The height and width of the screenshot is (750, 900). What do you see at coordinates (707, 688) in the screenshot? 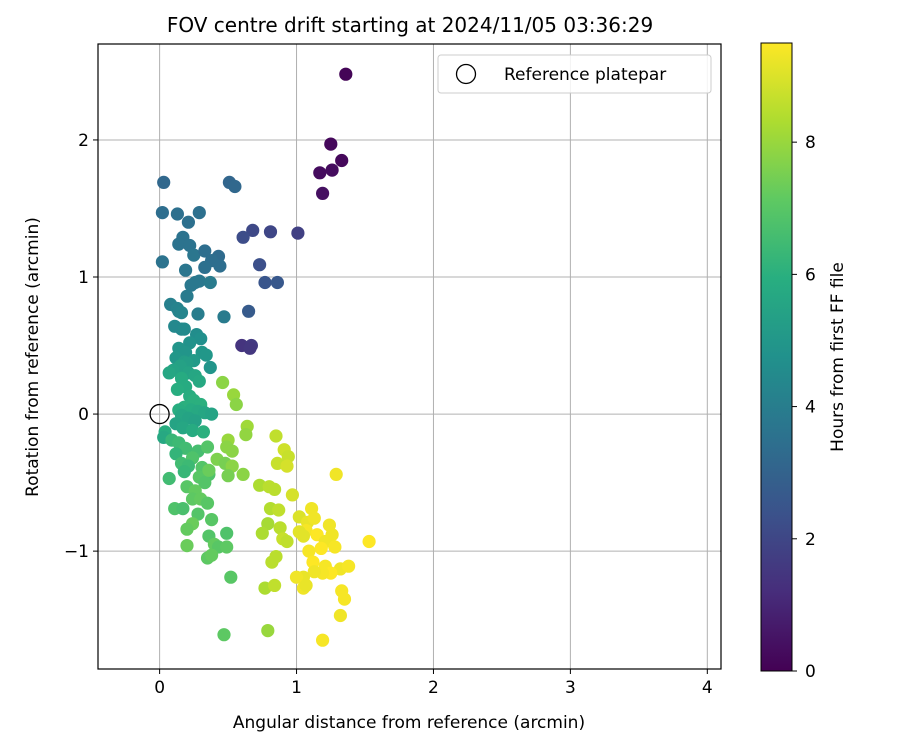
I see `x-tick-label: 4` at bounding box center [707, 688].